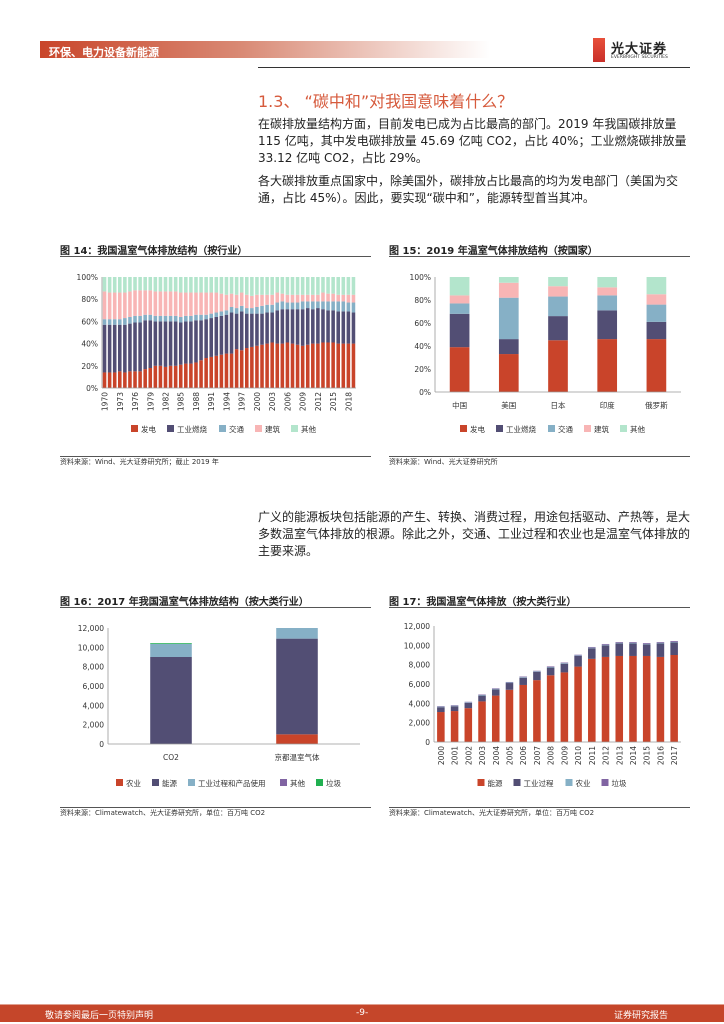  Describe the element at coordinates (474, 67) in the screenshot. I see `header-divider` at that location.